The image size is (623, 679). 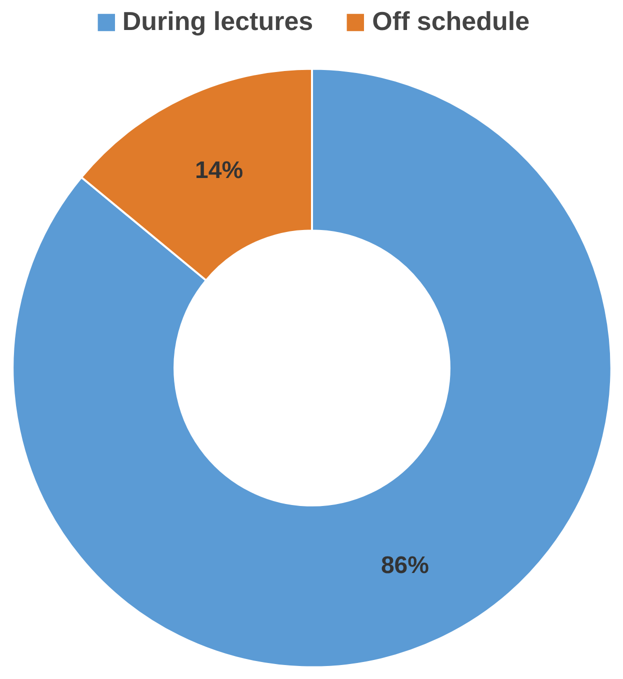 I want to click on legend-label: Off schedule, so click(x=451, y=21).